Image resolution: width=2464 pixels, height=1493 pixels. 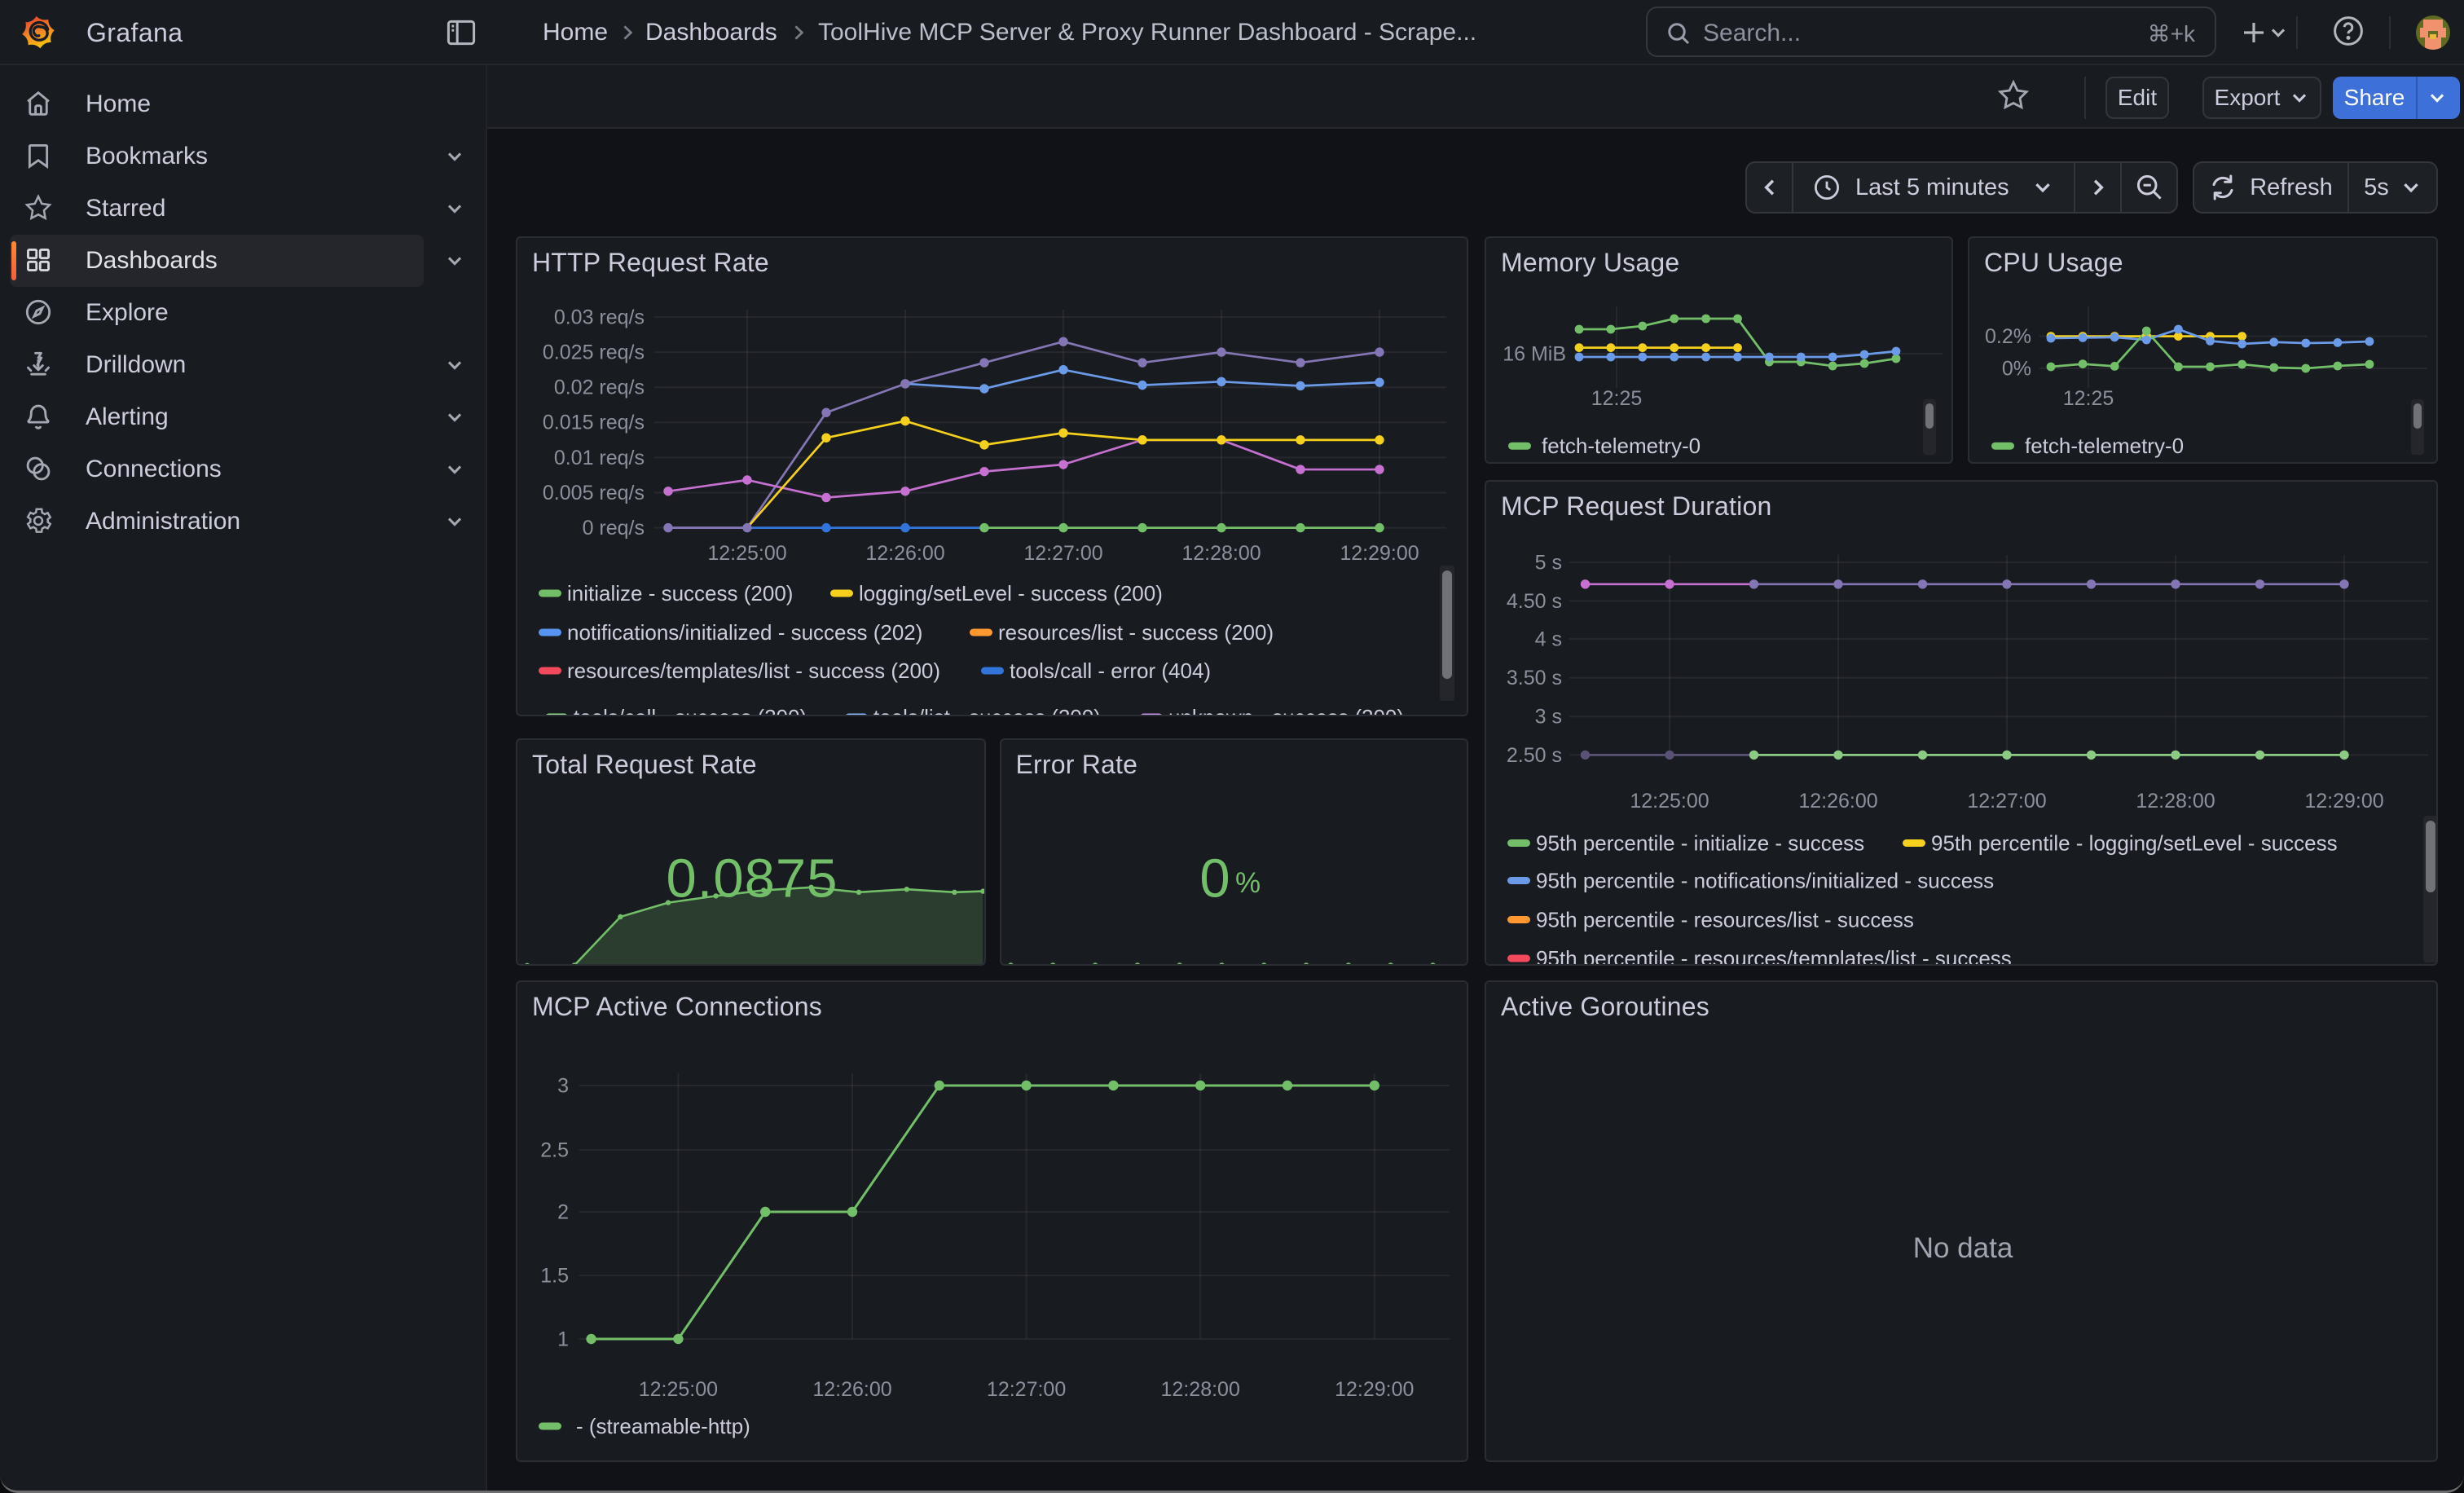 I want to click on svg-text: 0 req/s, so click(x=614, y=528).